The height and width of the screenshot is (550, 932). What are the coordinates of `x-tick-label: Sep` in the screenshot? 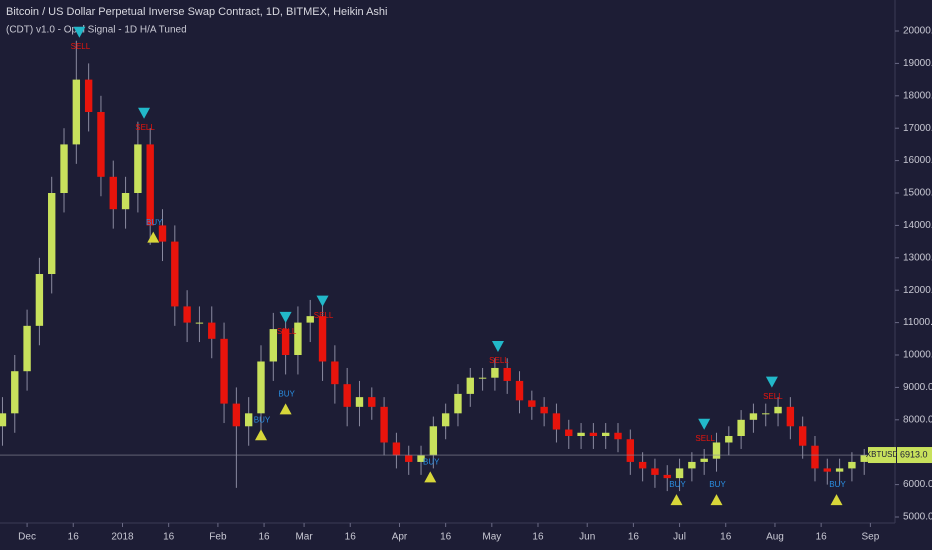 It's located at (870, 537).